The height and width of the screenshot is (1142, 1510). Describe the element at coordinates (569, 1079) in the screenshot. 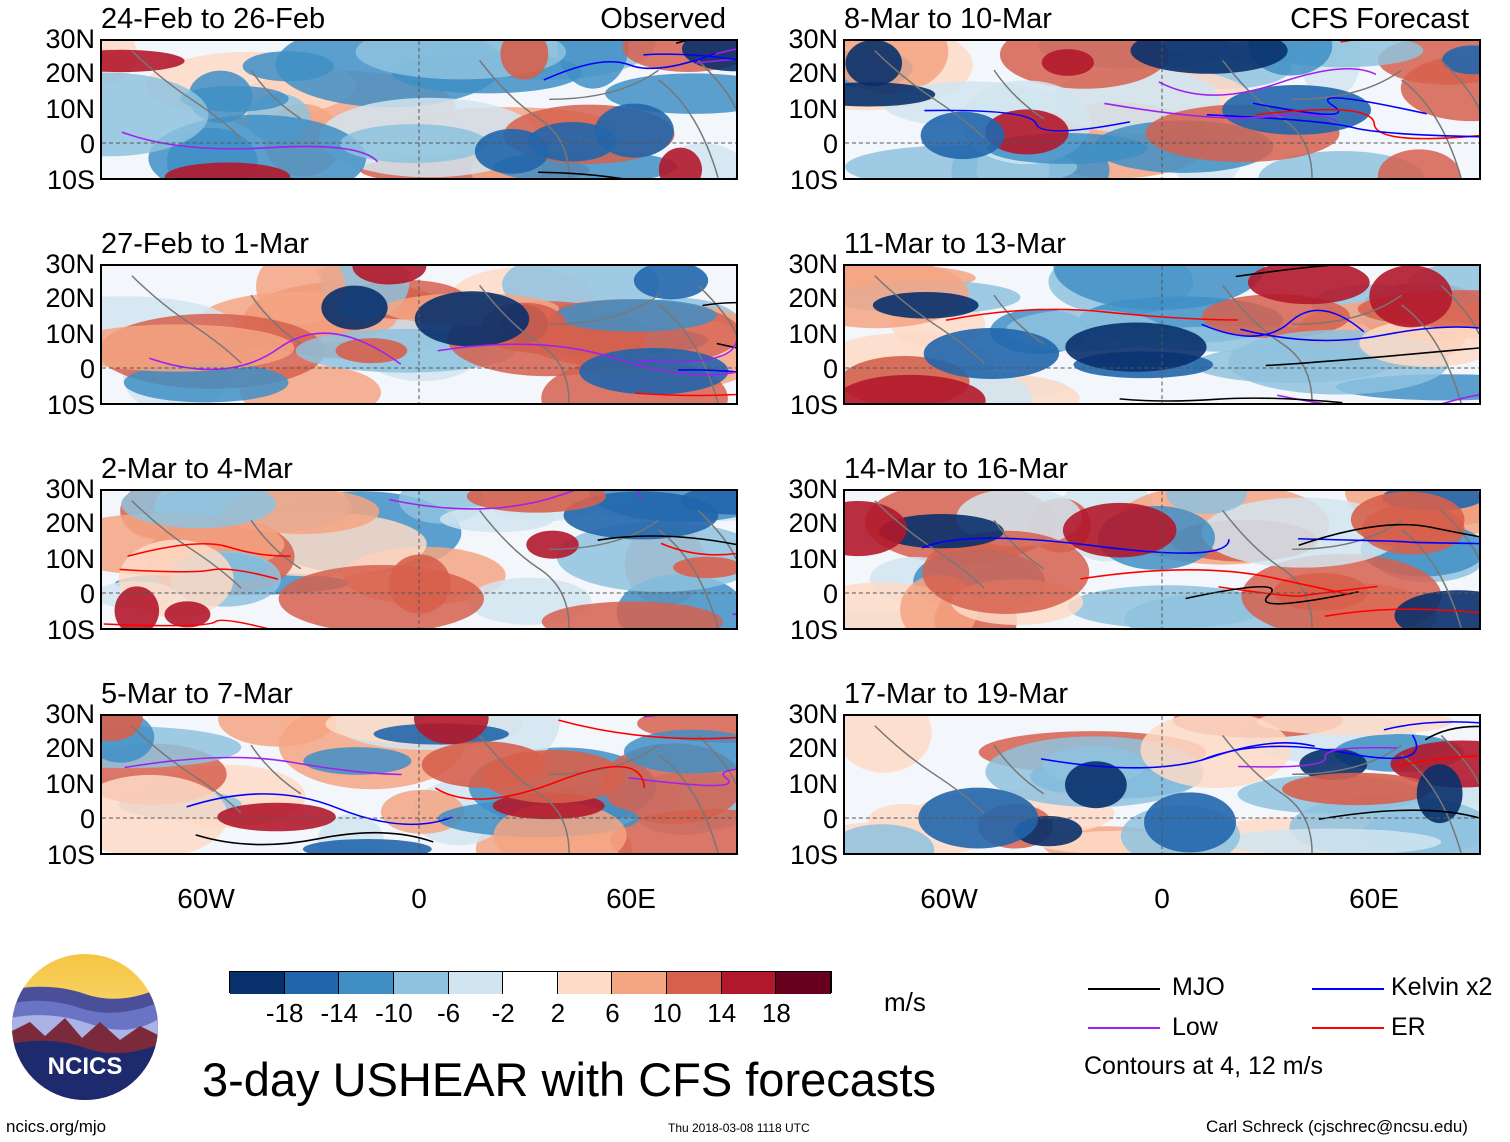

I see `main-title: 3-day USHEAR with CFS forecasts` at that location.